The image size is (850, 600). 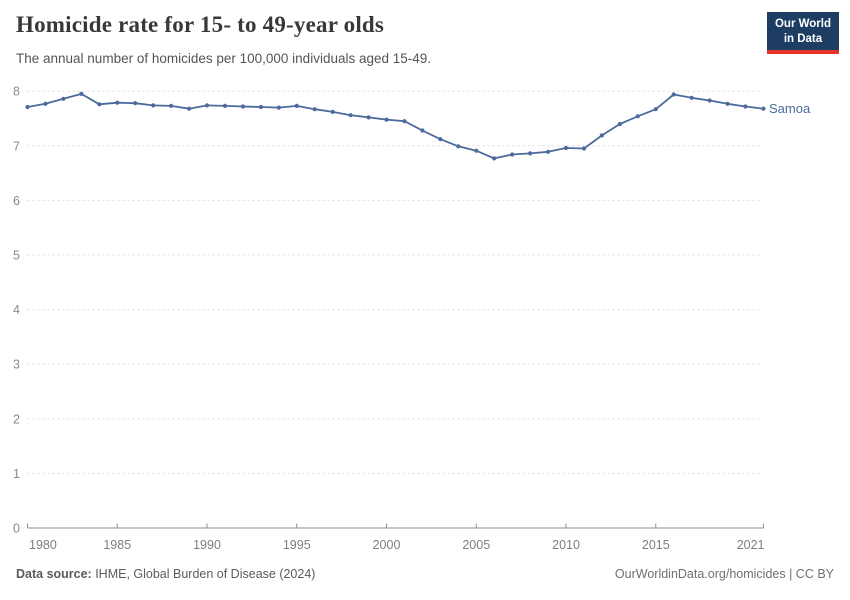 I want to click on y-tick-label: 6, so click(x=16, y=201).